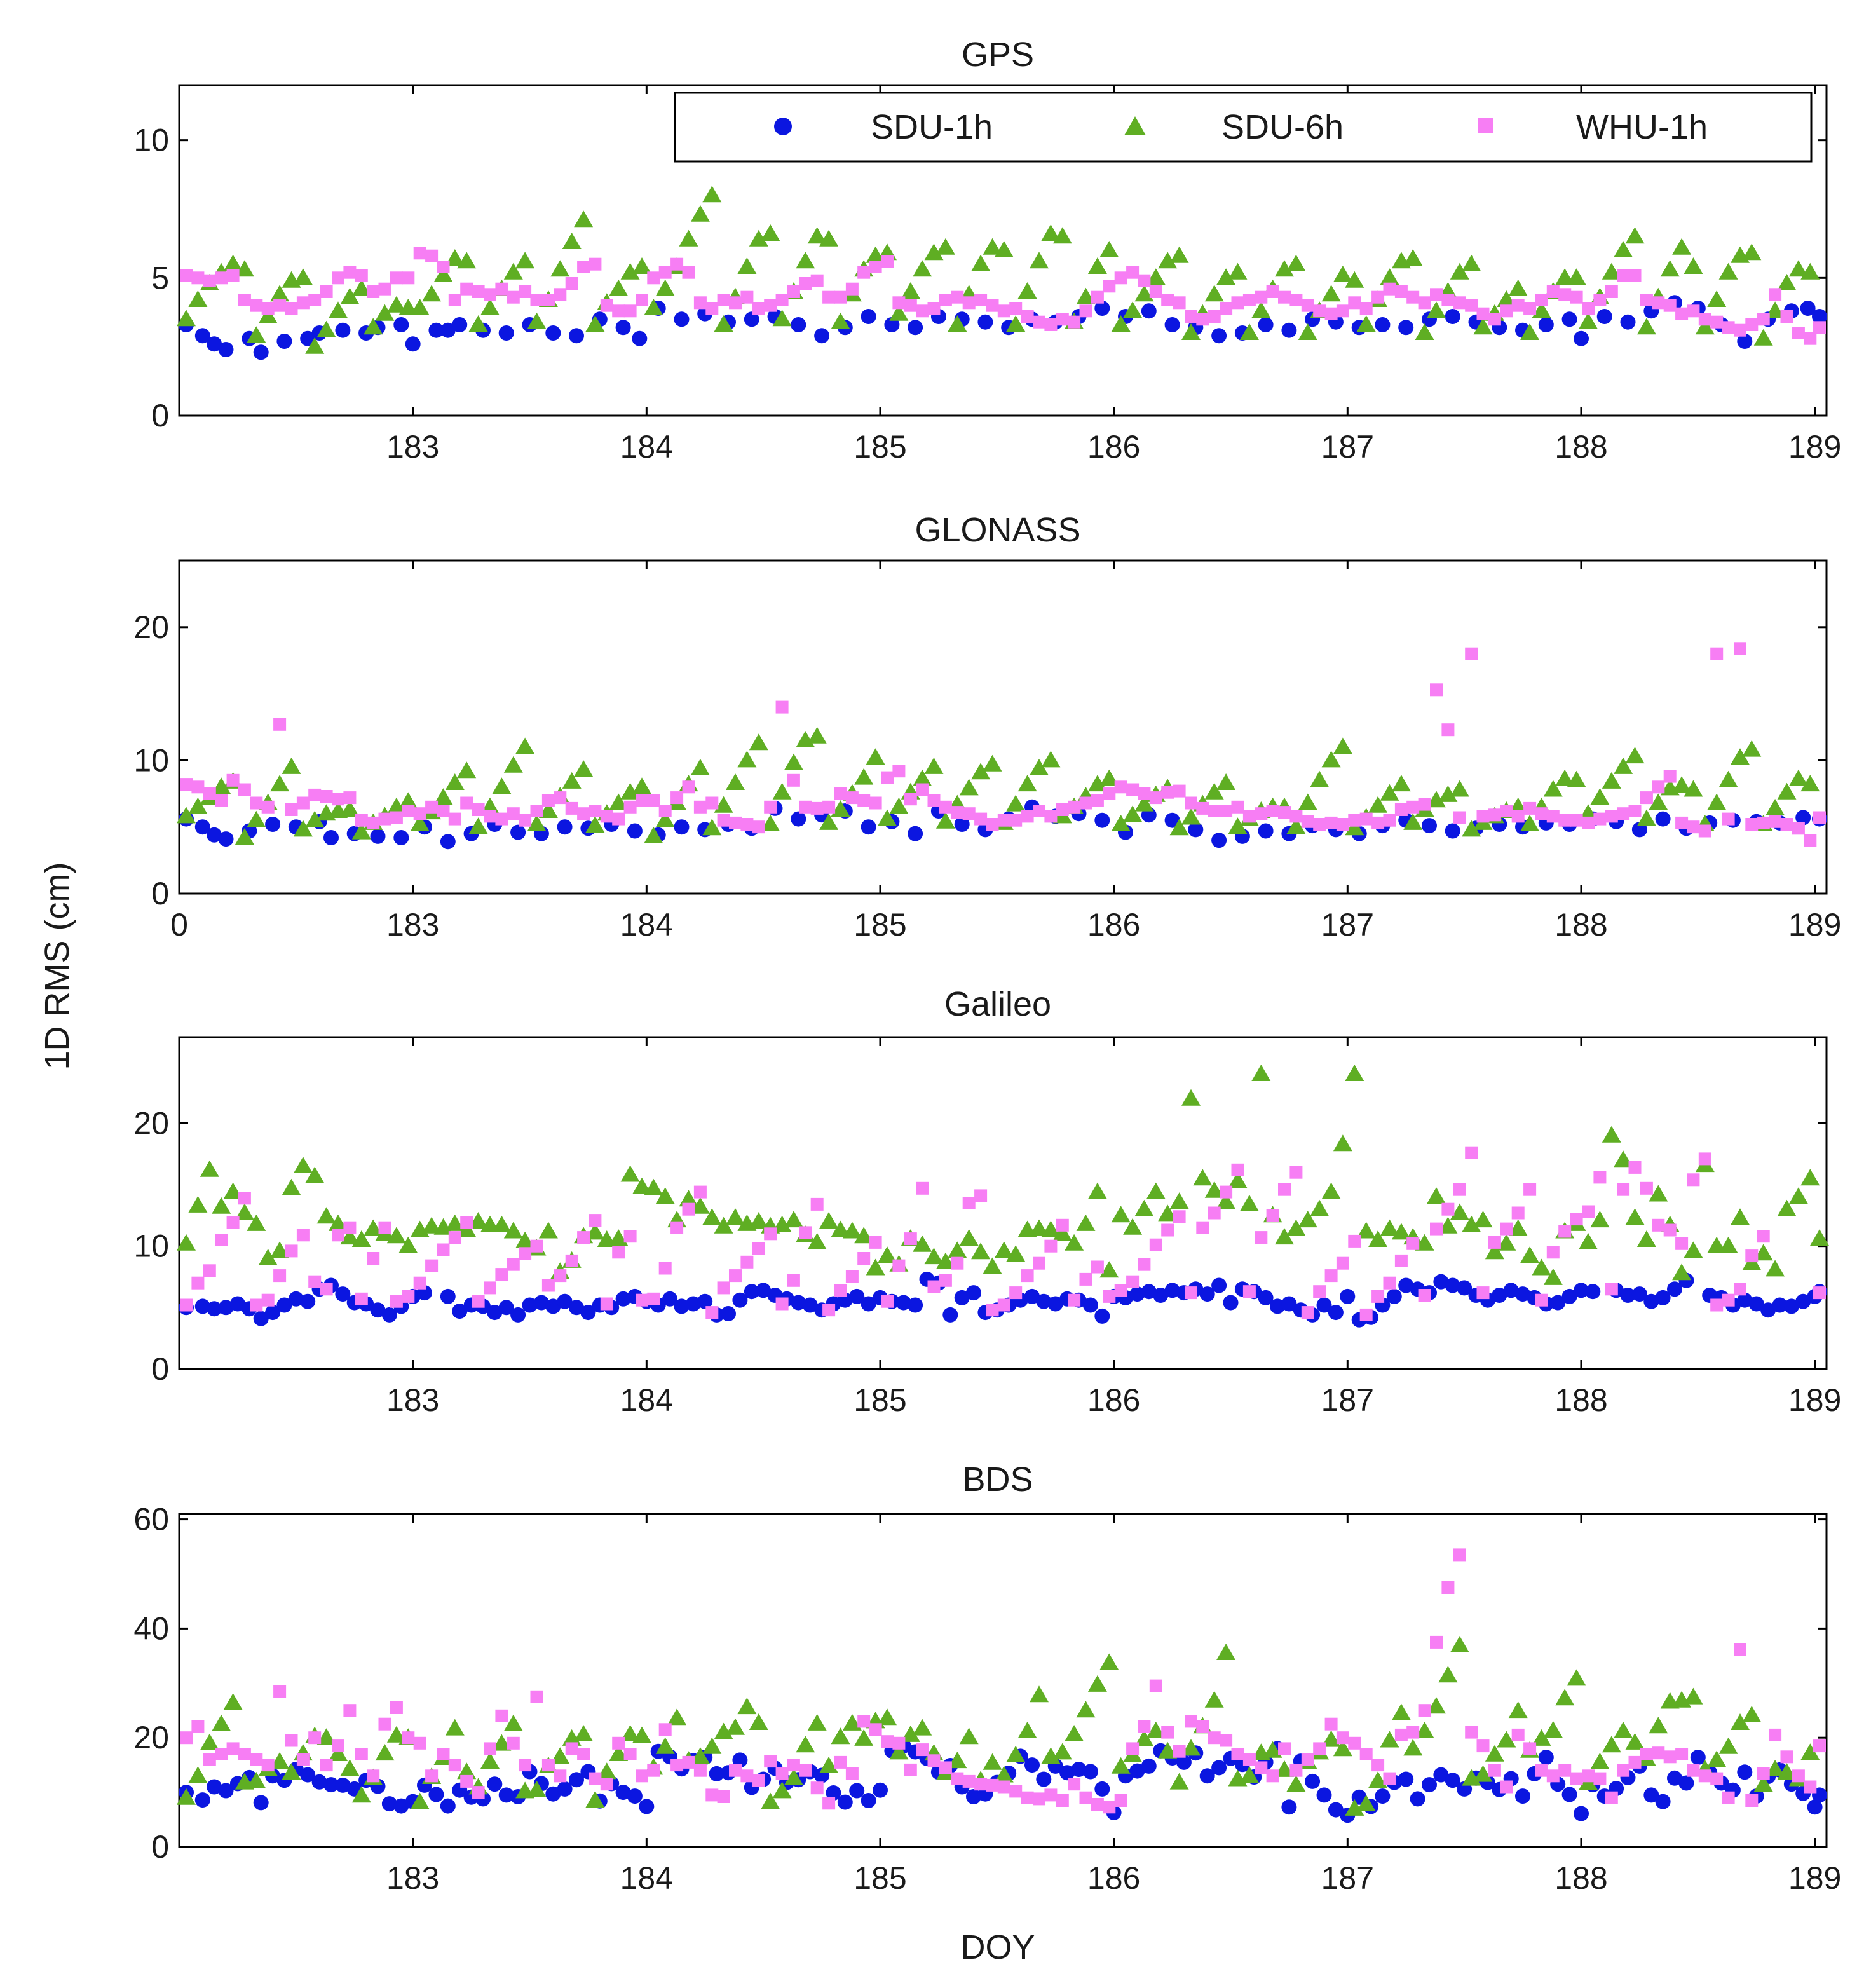 The height and width of the screenshot is (1988, 1871). Describe the element at coordinates (1002, 273) in the screenshot. I see `data-marks-gps` at that location.